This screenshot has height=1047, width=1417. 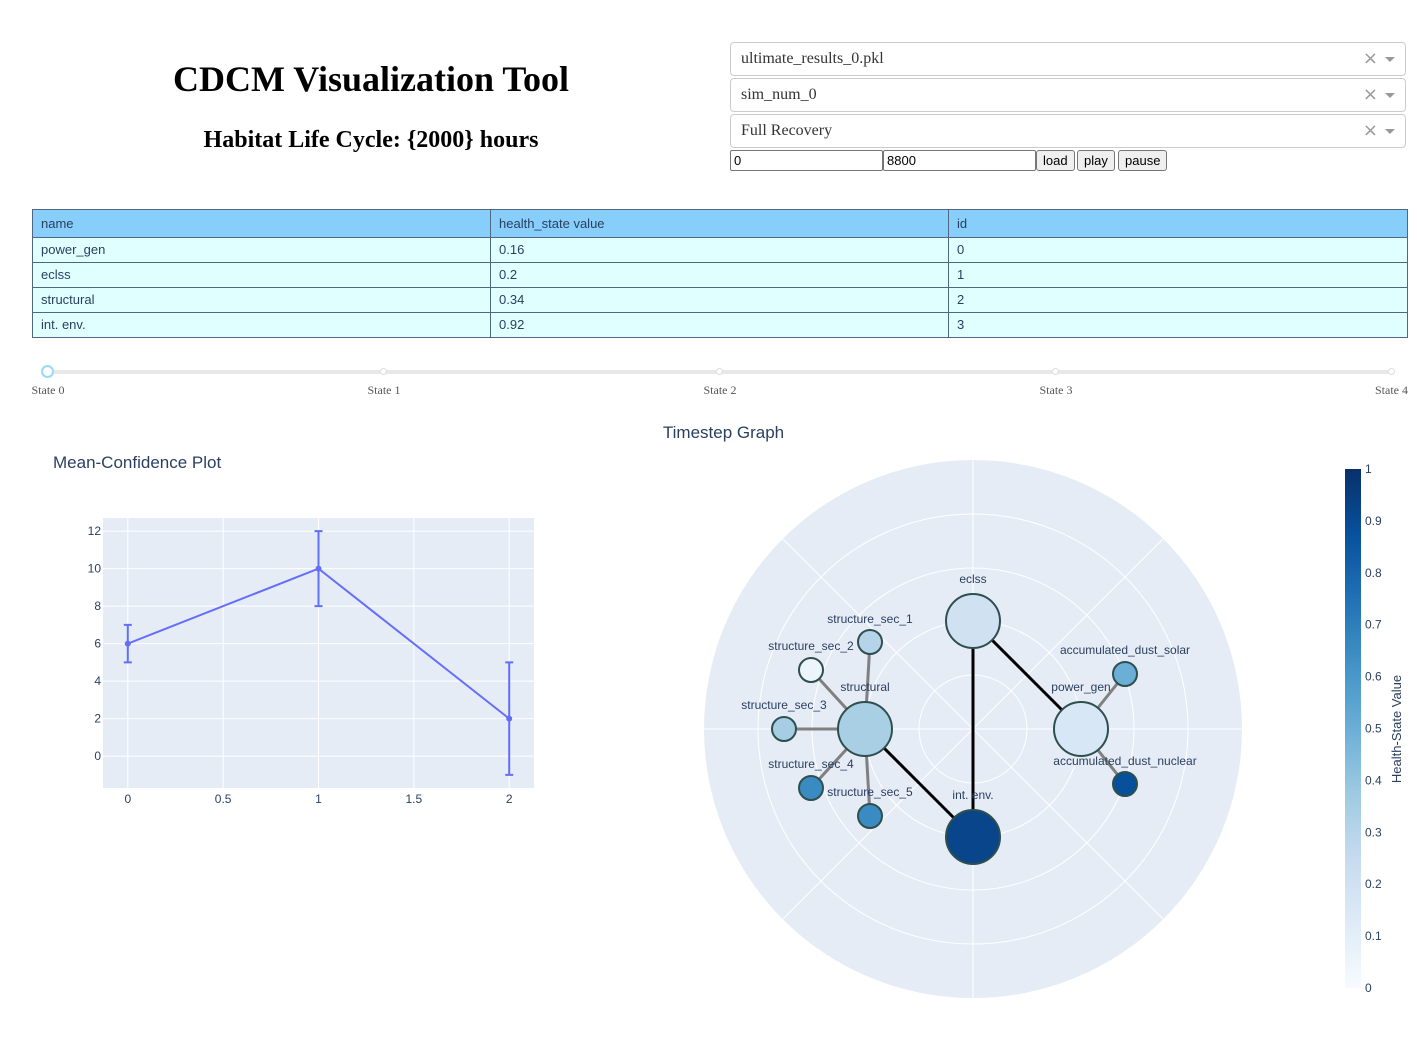 What do you see at coordinates (318, 643) in the screenshot?
I see `mean-points` at bounding box center [318, 643].